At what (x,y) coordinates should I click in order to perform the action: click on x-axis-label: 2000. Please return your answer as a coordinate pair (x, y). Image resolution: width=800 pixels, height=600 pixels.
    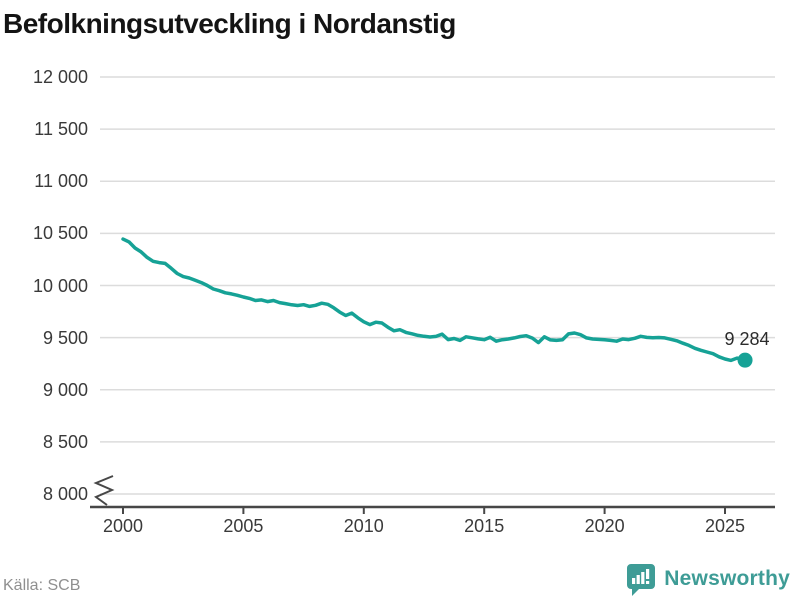
    Looking at the image, I should click on (123, 526).